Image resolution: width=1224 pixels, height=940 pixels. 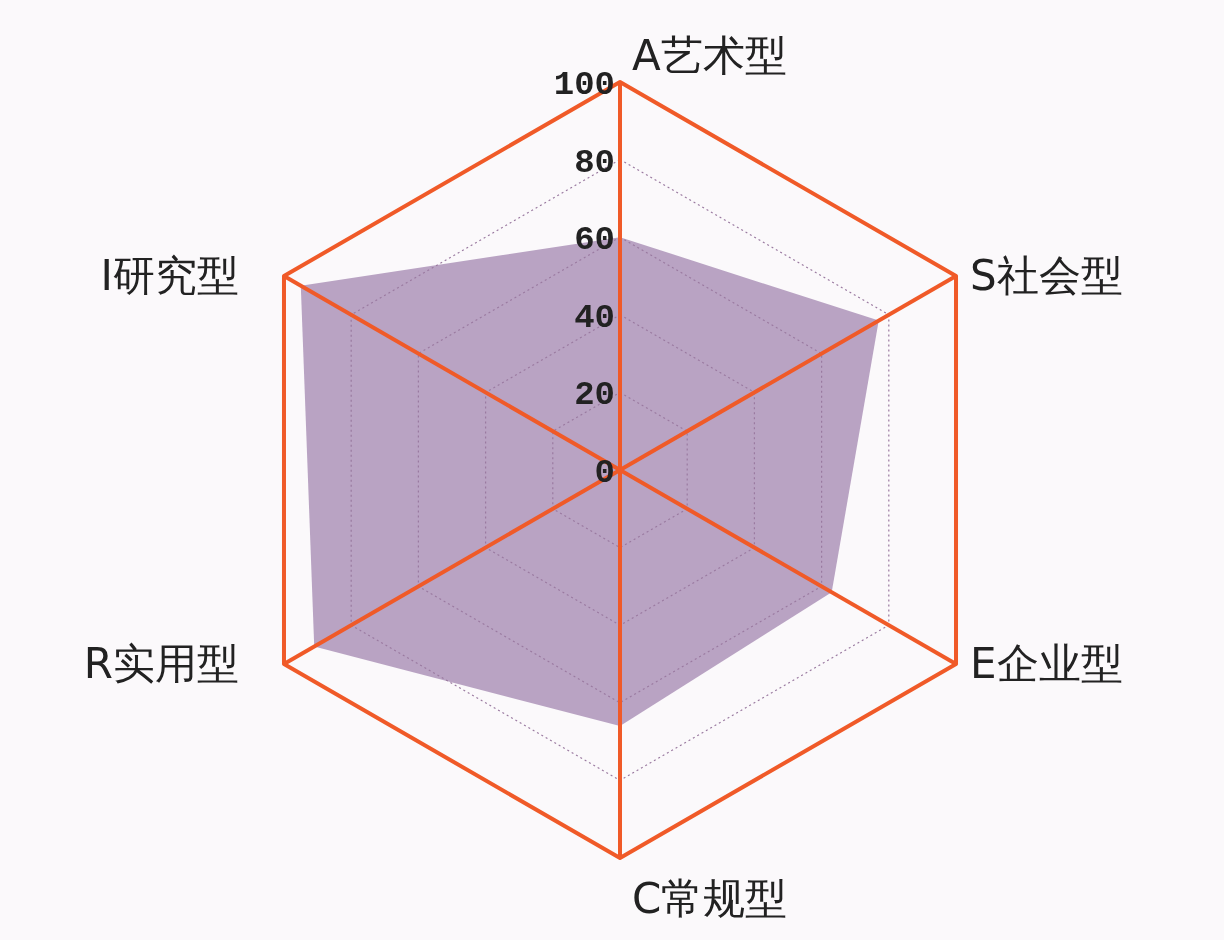 I want to click on spoke-label: C常规型, so click(x=710, y=898).